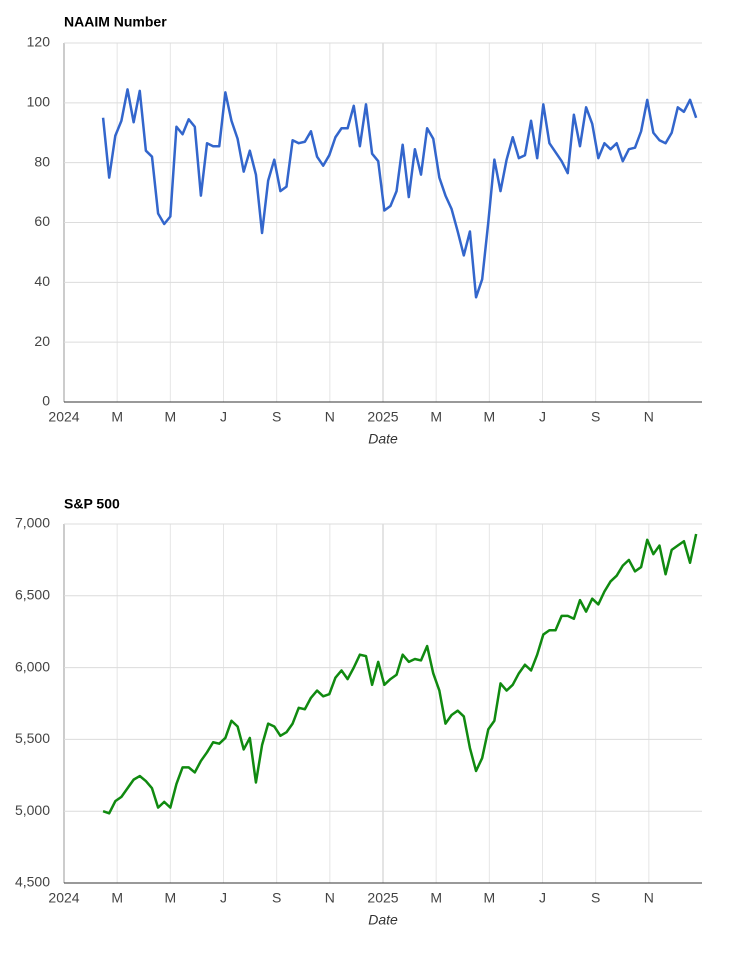 The image size is (743, 963). Describe the element at coordinates (39, 42) in the screenshot. I see `y-tick-label: 120` at that location.